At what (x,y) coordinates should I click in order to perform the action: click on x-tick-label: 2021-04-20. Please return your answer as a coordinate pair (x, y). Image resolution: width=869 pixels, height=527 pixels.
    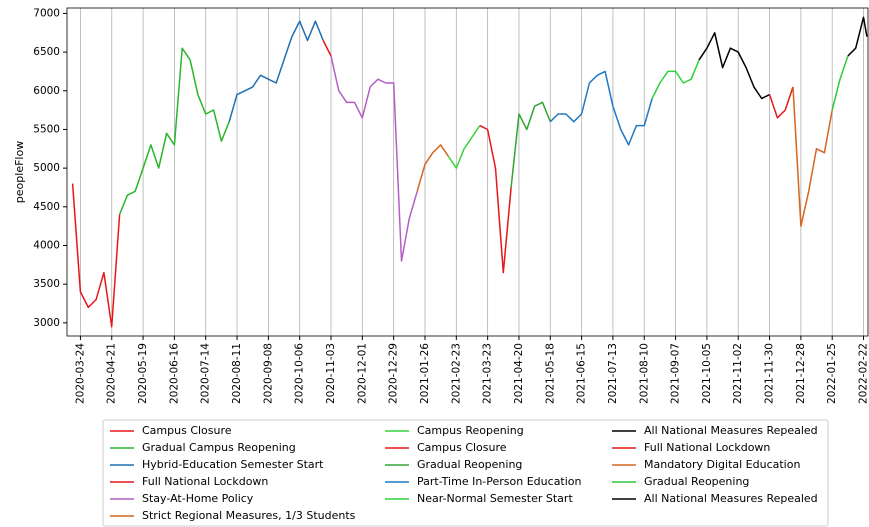
    Looking at the image, I should click on (519, 373).